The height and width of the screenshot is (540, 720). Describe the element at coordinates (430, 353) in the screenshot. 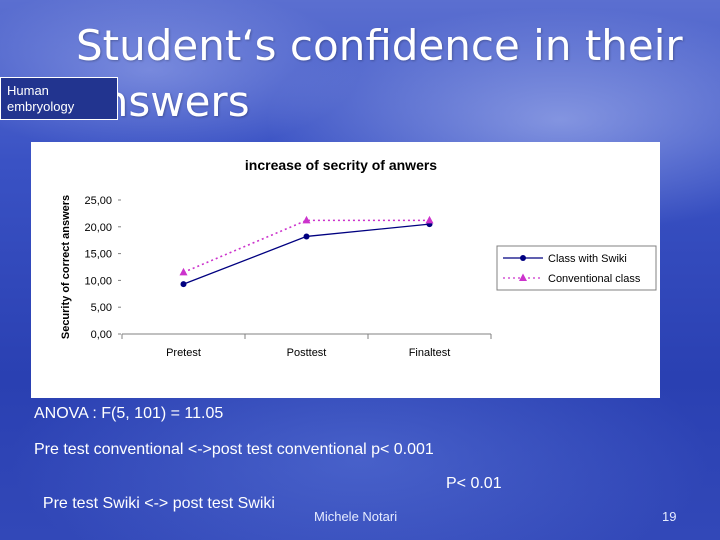

I see `x-tick-label: Finaltest` at that location.